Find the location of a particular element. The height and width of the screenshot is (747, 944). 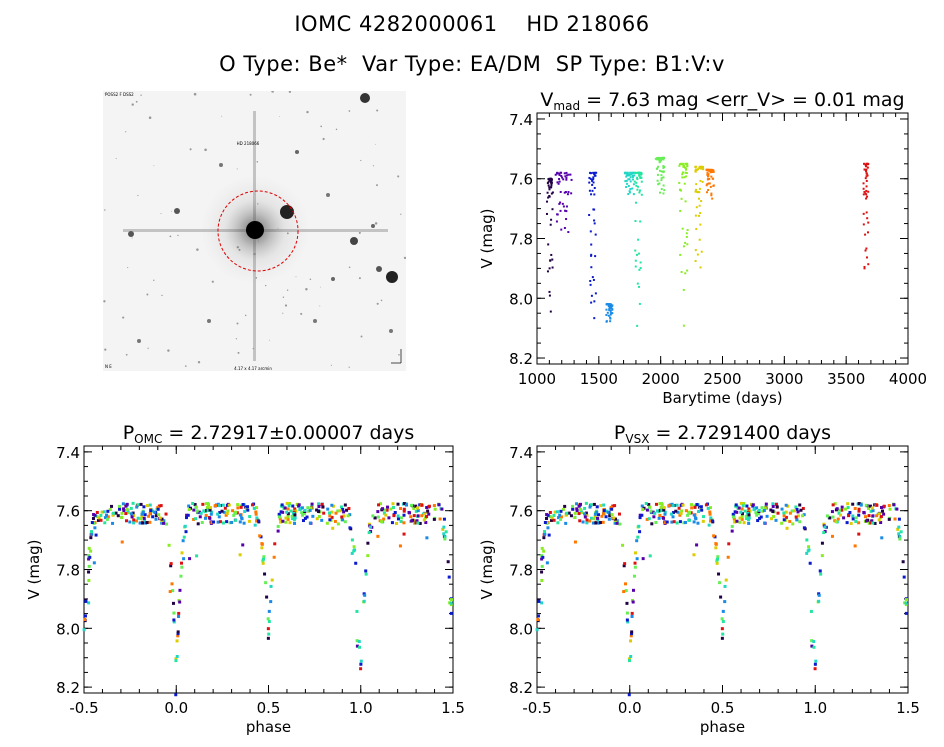

y-tick-label: 8.2 is located at coordinates (521, 359).